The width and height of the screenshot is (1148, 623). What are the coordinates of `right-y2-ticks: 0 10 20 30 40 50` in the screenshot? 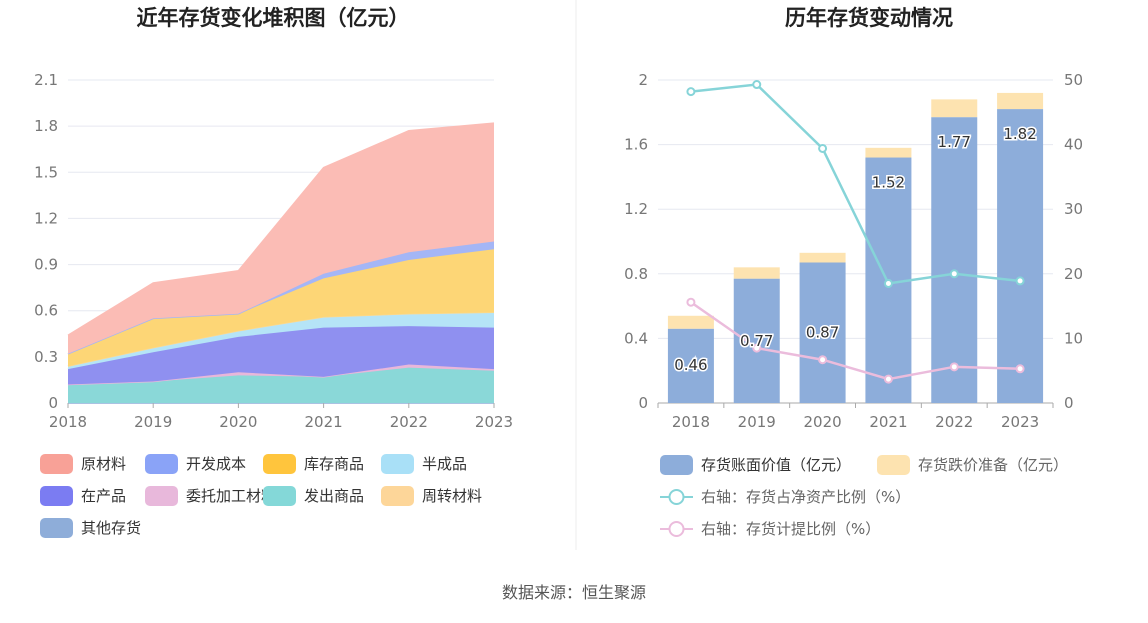 It's located at (1073, 241).